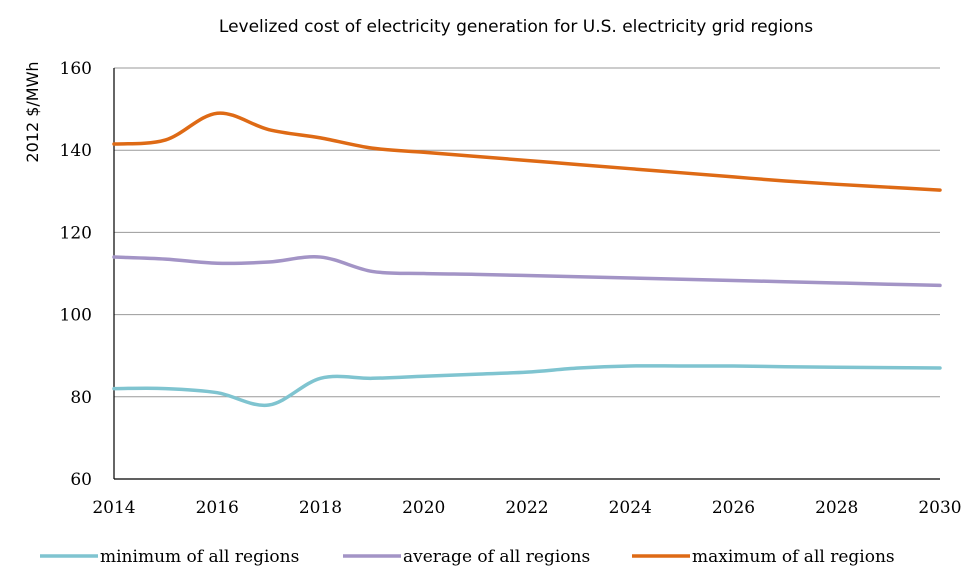 The height and width of the screenshot is (576, 969). Describe the element at coordinates (527, 386) in the screenshot. I see `series-line-minimum` at that location.